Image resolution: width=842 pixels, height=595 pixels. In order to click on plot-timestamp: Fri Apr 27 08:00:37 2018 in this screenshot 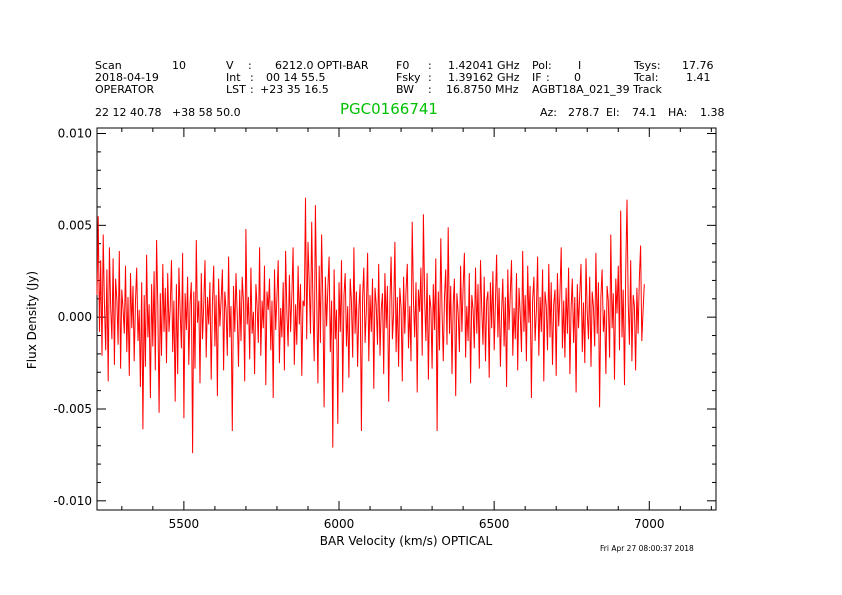, I will do `click(647, 548)`.